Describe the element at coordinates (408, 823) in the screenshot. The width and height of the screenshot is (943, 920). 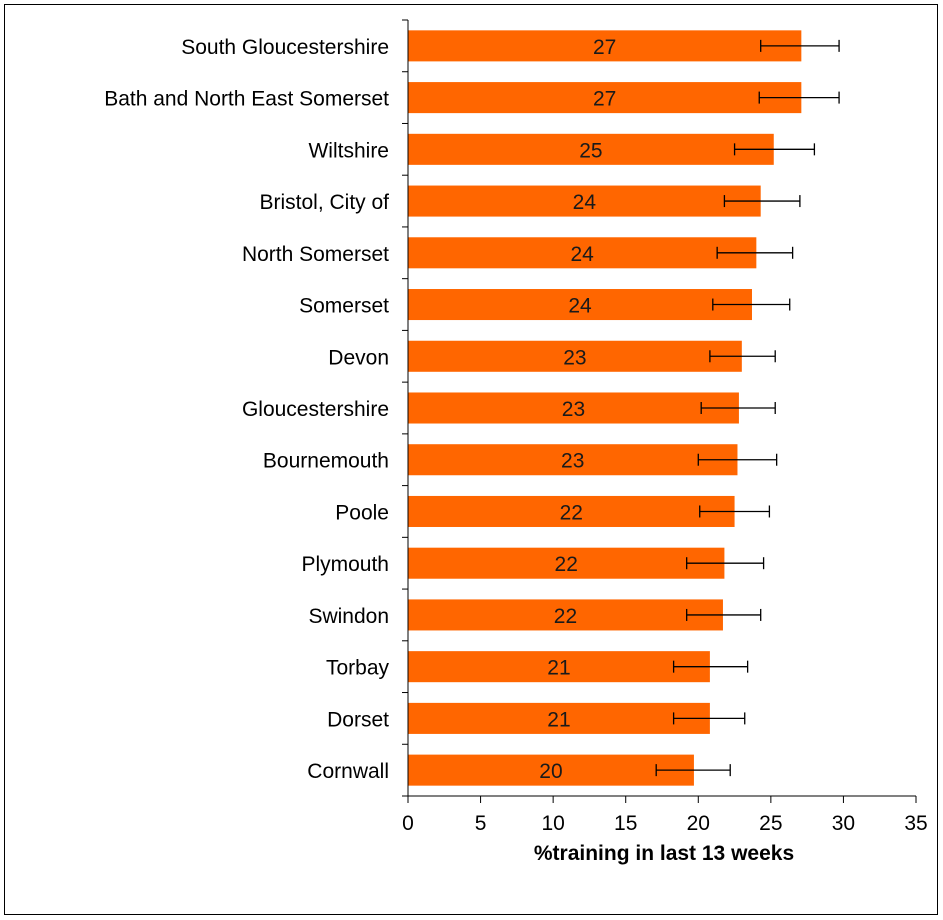
I see `x-tick-label: 0` at that location.